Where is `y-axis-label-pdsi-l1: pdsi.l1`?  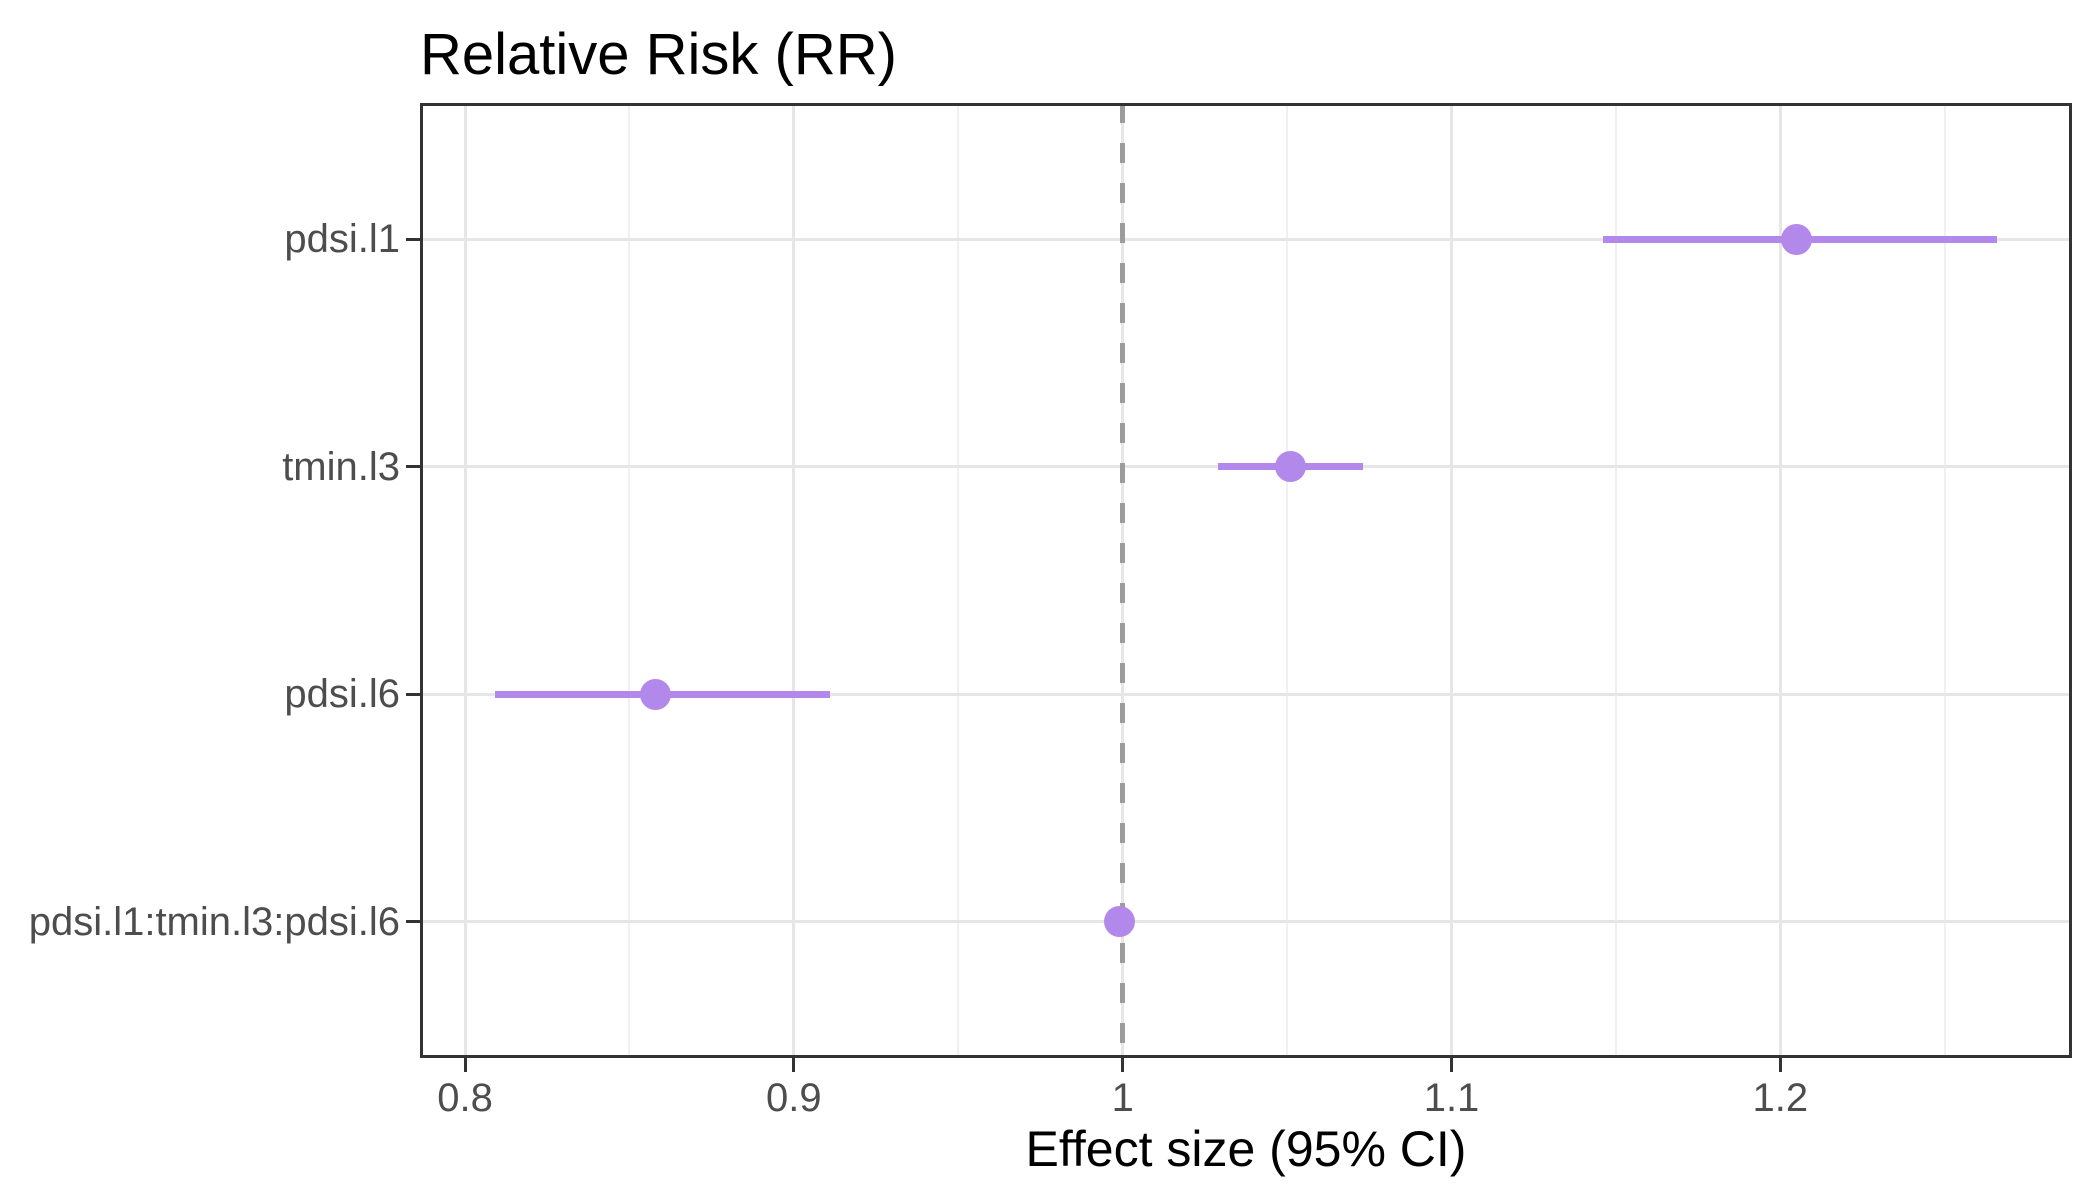
y-axis-label-pdsi-l1: pdsi.l1 is located at coordinates (342, 239).